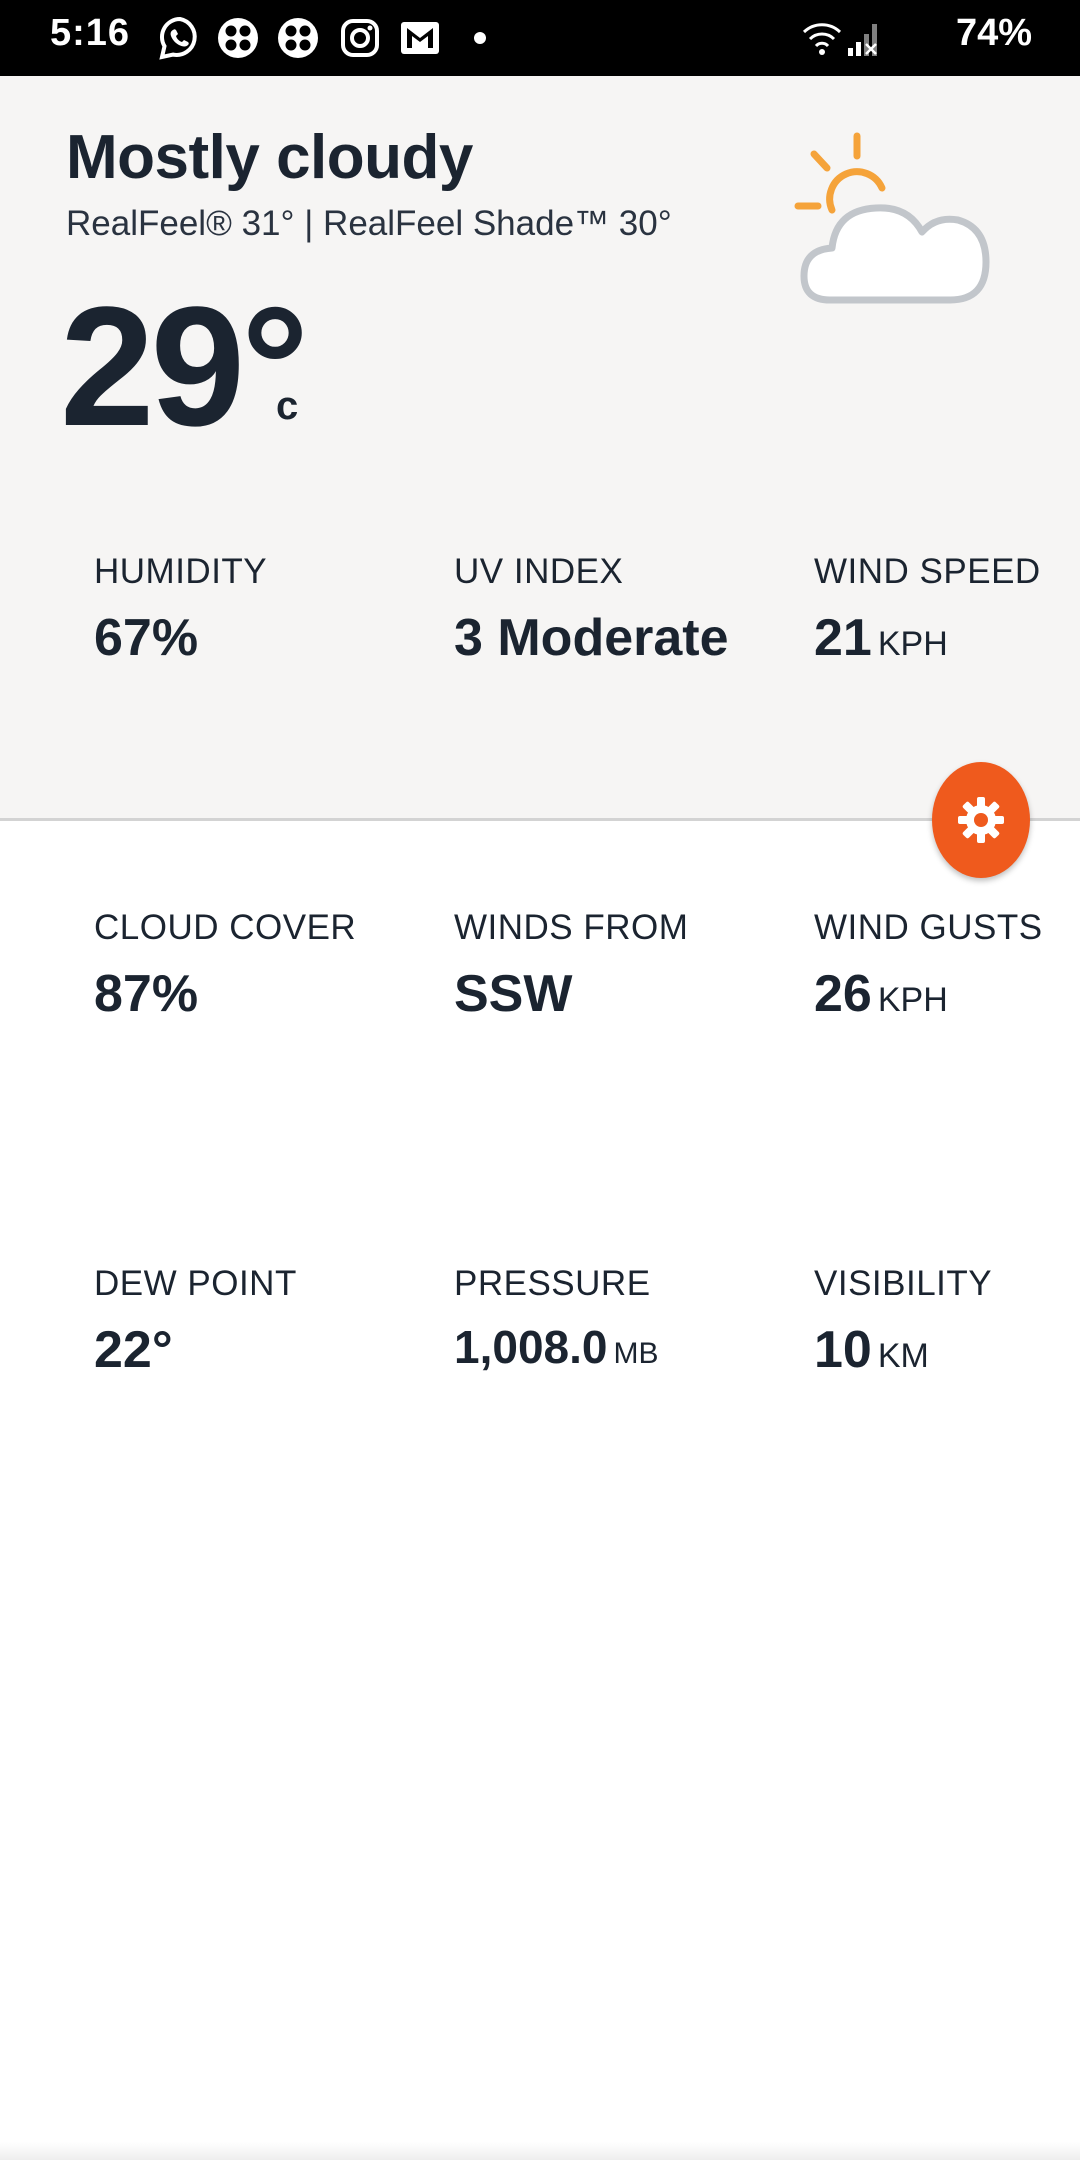 This screenshot has width=1080, height=2160. I want to click on bottom-edge, so click(540, 2151).